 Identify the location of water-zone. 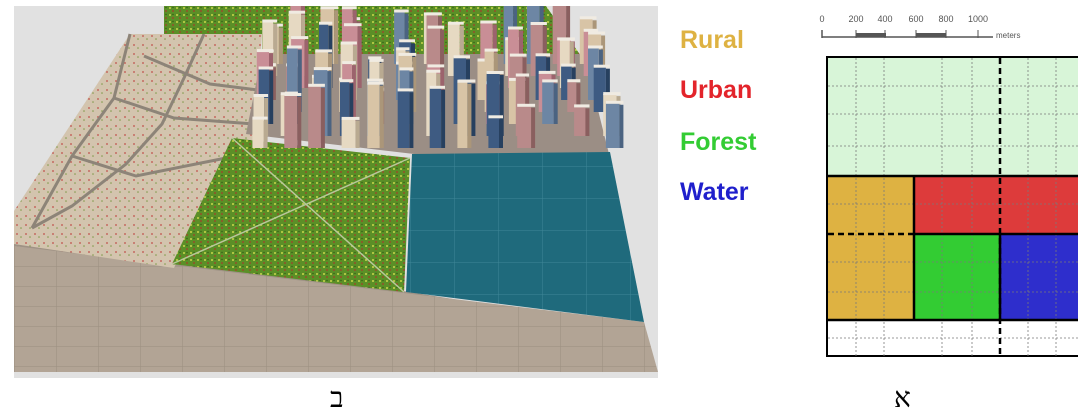
(525, 237).